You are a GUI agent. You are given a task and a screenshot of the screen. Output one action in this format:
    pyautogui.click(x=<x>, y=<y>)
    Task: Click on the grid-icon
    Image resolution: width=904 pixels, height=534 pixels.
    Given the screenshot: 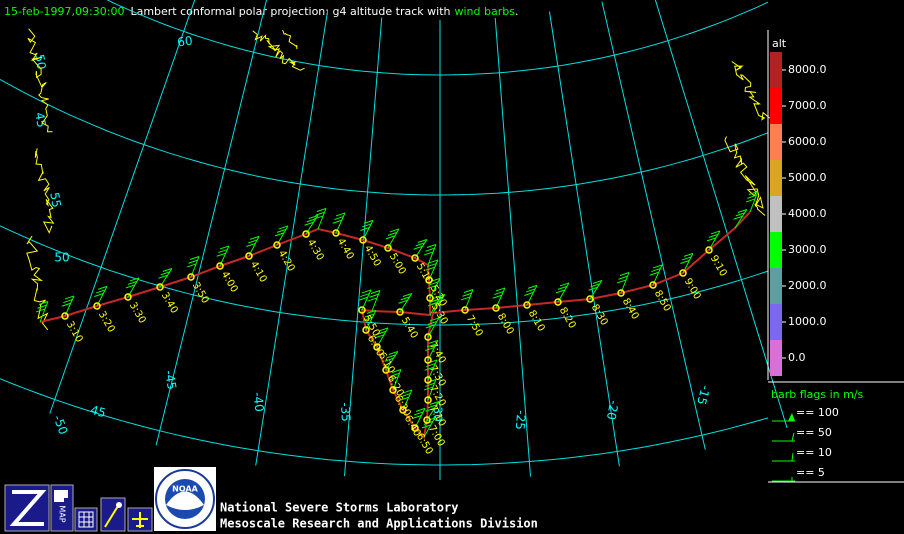 What is the action you would take?
    pyautogui.click(x=86, y=519)
    